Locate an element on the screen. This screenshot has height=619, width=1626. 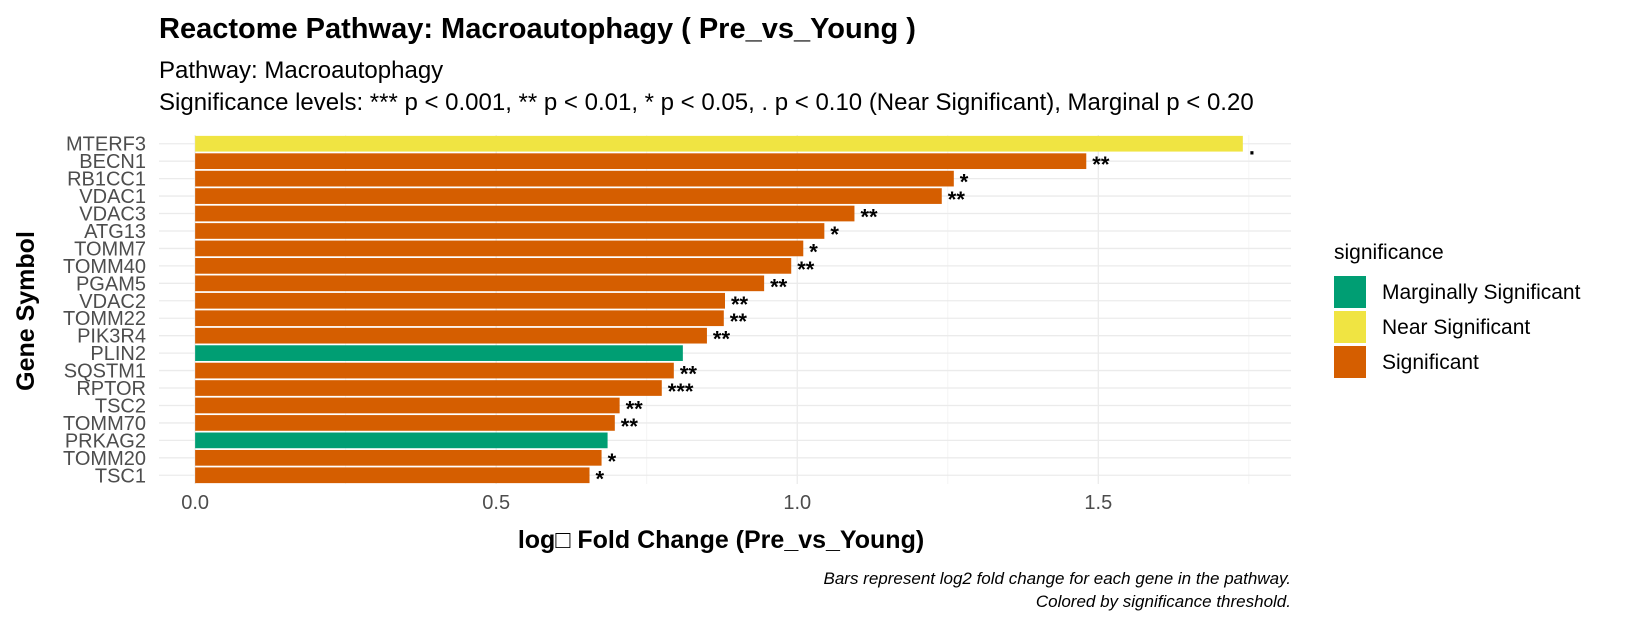
y-tick-label-pik3r4: PIK3R4 is located at coordinates (111, 337).